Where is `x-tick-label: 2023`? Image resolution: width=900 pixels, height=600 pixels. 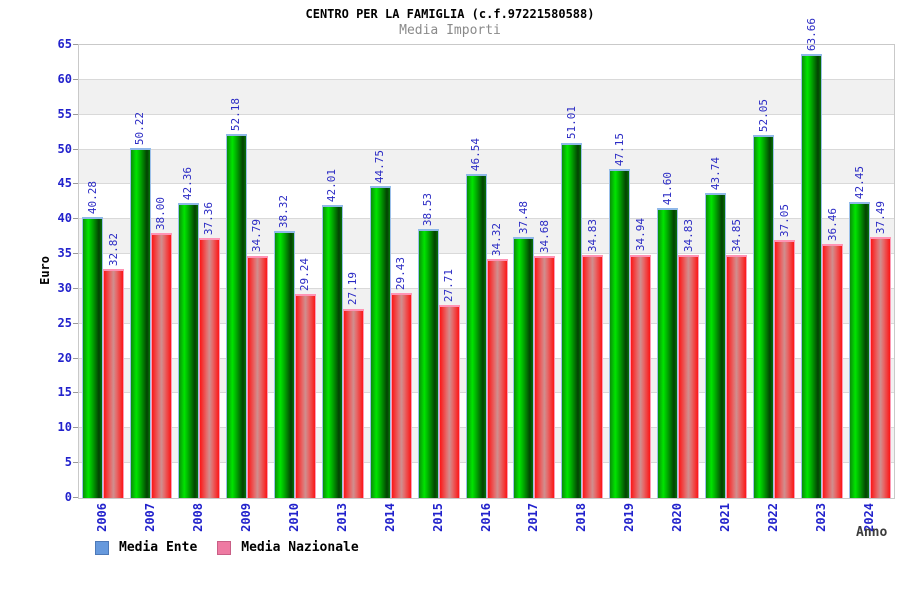 x-tick-label: 2023 is located at coordinates (821, 517).